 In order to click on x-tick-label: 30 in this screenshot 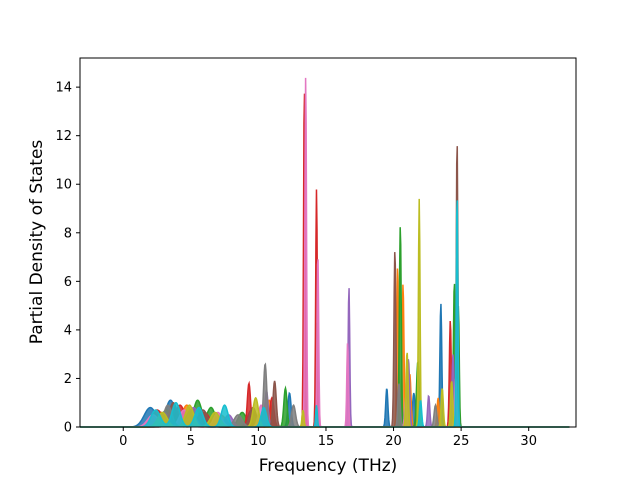, I will do `click(528, 441)`.